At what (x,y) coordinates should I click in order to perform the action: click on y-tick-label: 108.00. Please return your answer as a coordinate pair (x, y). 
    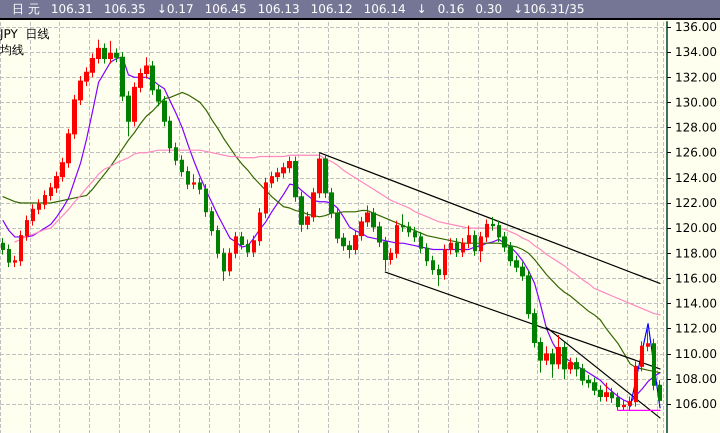
    Looking at the image, I should click on (696, 379).